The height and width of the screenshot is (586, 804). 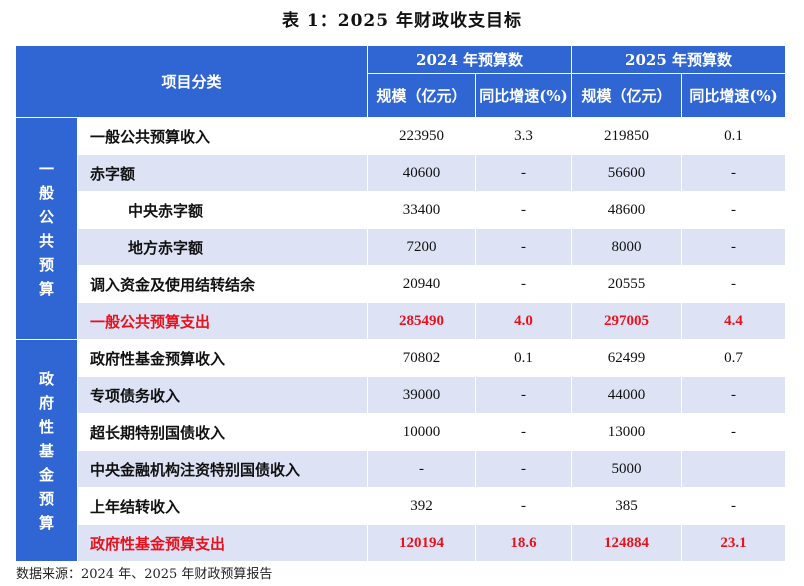 I want to click on growth-2024: 3.3, so click(x=524, y=136).